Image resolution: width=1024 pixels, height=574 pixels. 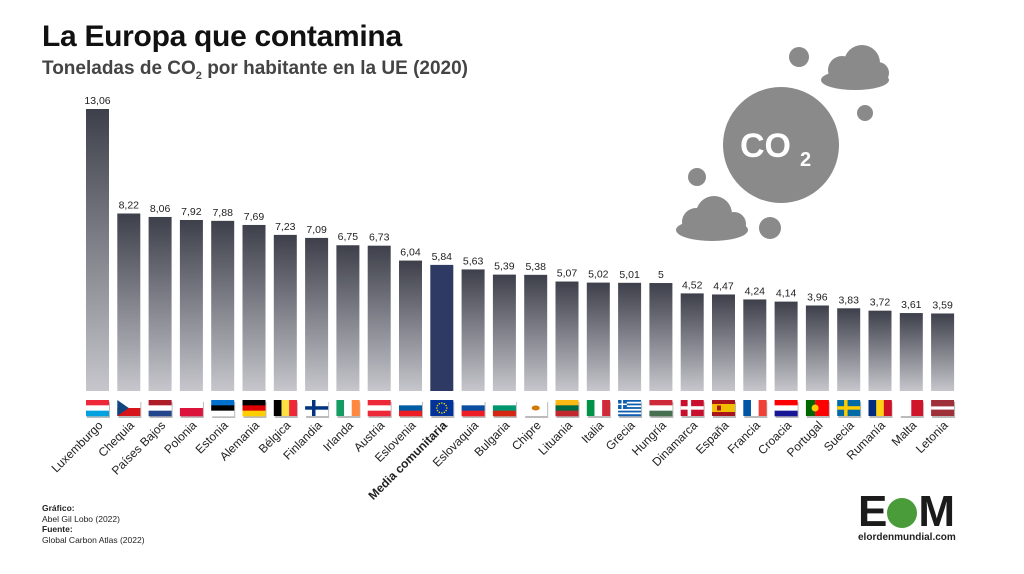 What do you see at coordinates (504, 267) in the screenshot?
I see `value-label-bulgaria: 5,39` at bounding box center [504, 267].